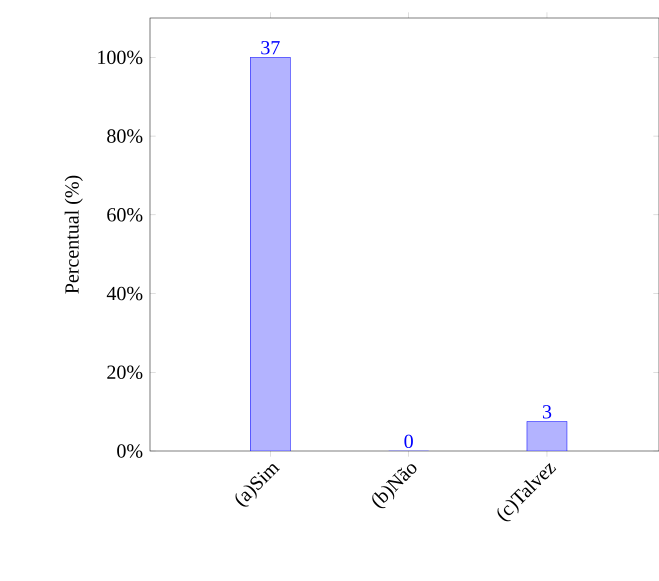  I want to click on y-tick-label: 40%, so click(124, 293).